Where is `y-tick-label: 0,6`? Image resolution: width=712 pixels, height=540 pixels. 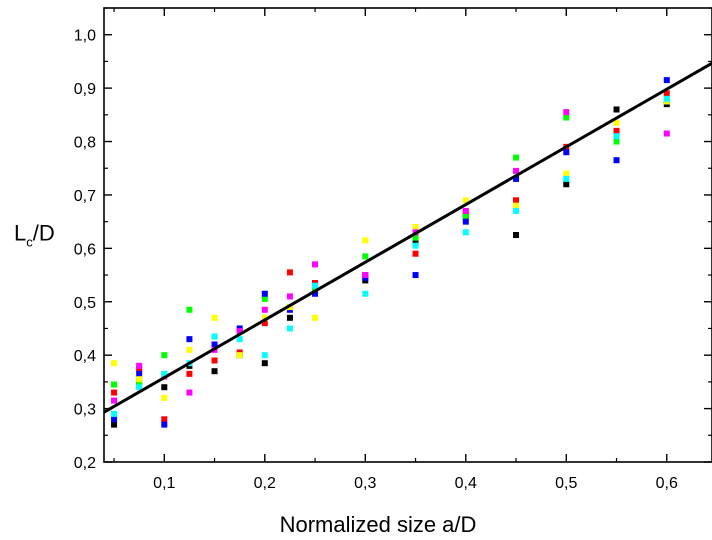 y-tick-label: 0,6 is located at coordinates (85, 249).